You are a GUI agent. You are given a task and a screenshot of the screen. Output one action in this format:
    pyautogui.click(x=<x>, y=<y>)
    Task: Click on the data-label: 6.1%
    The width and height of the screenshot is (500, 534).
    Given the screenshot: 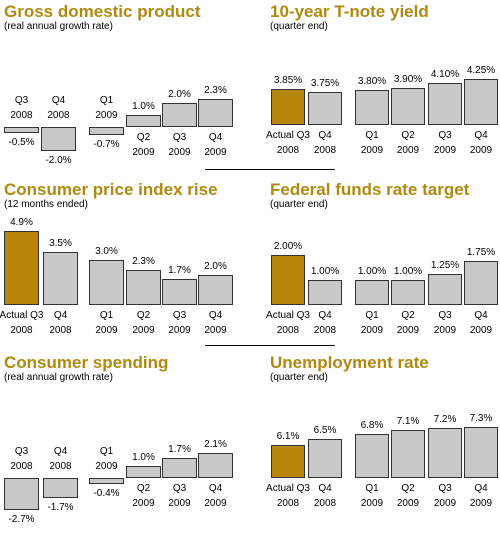 What is the action you would take?
    pyautogui.click(x=288, y=436)
    